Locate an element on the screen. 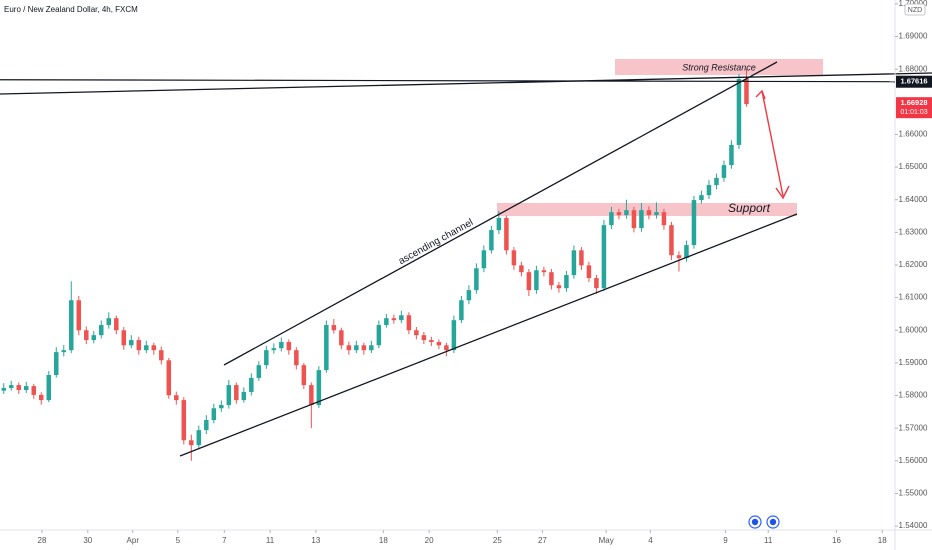 The width and height of the screenshot is (932, 550). x-tick-label: 7 is located at coordinates (224, 540).